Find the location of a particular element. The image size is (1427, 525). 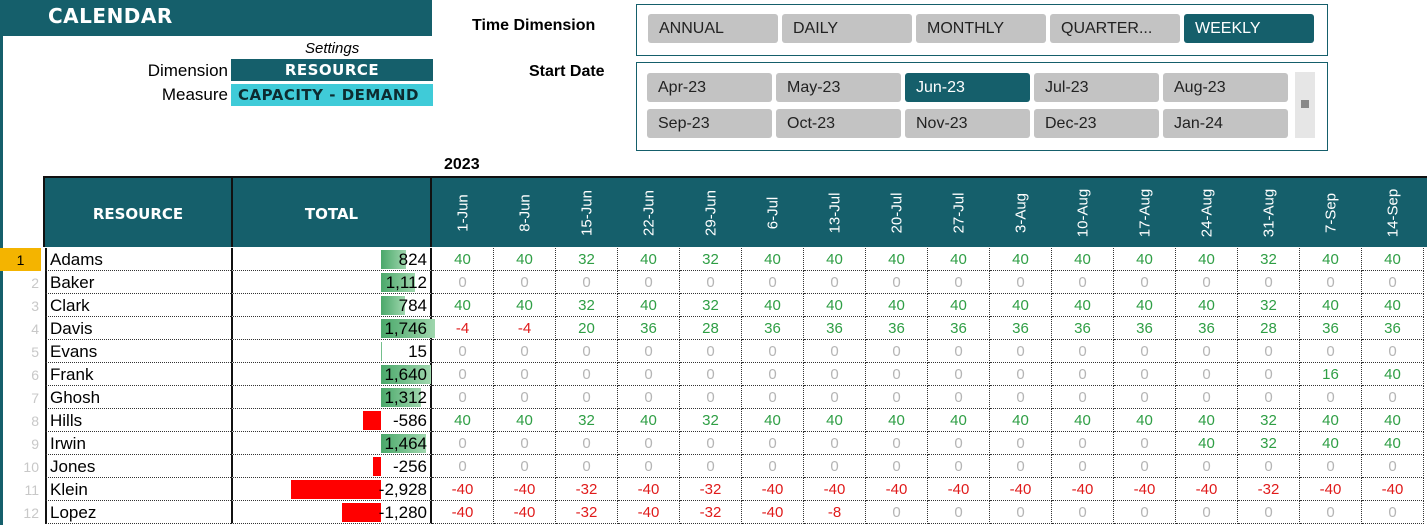

start-date-option: Apr-23 is located at coordinates (709, 87).